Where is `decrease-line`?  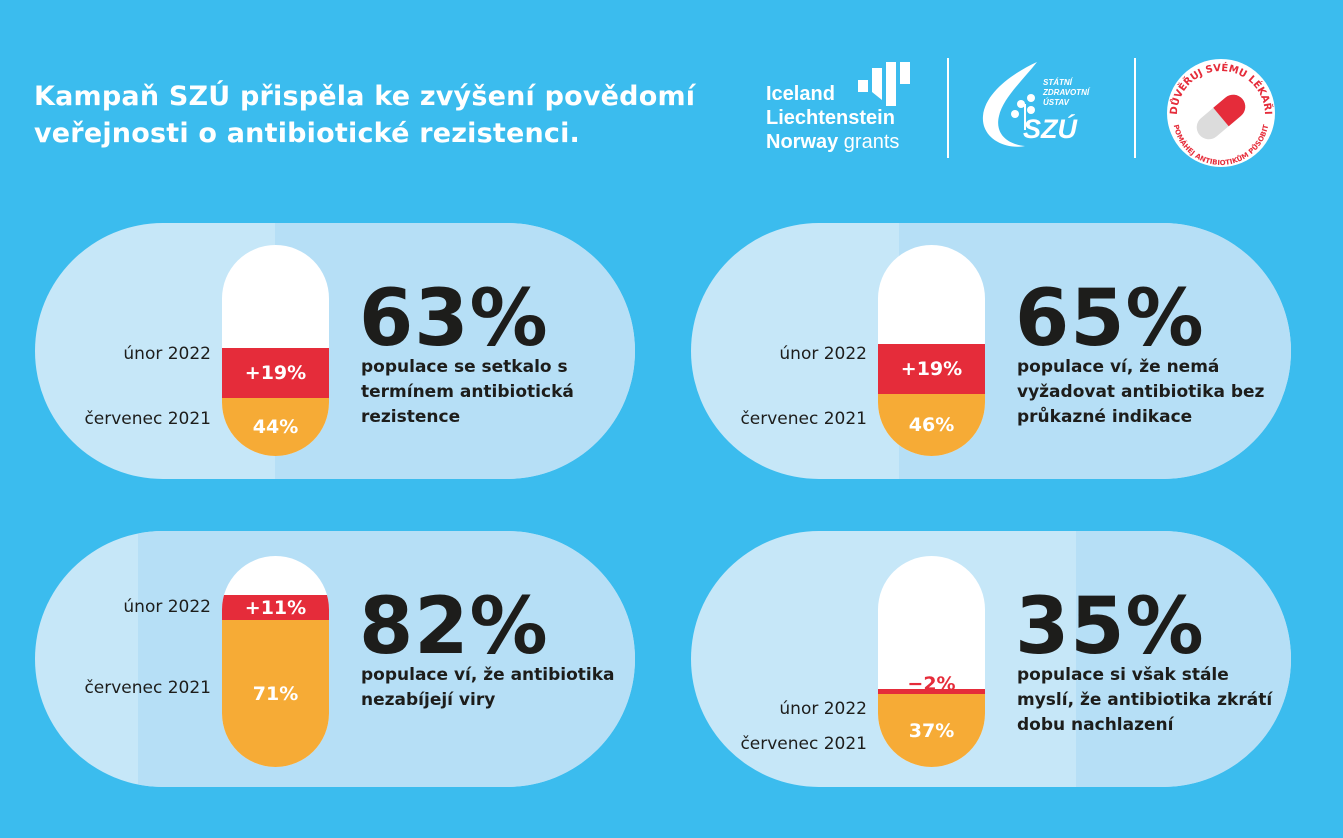 decrease-line is located at coordinates (931, 691).